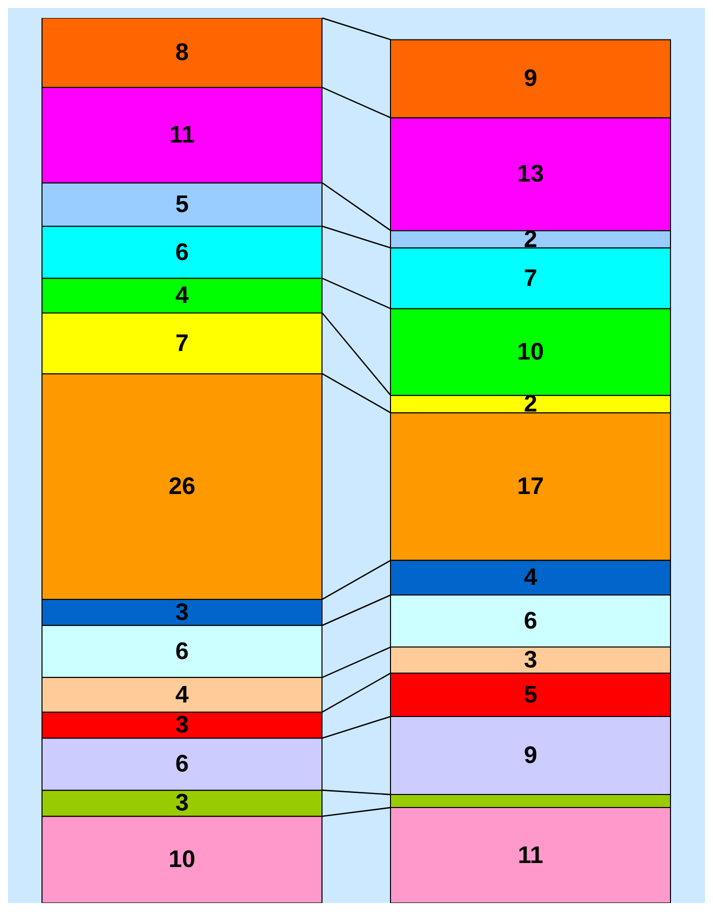 The width and height of the screenshot is (713, 917). Describe the element at coordinates (182, 486) in the screenshot. I see `data-label: 26` at that location.